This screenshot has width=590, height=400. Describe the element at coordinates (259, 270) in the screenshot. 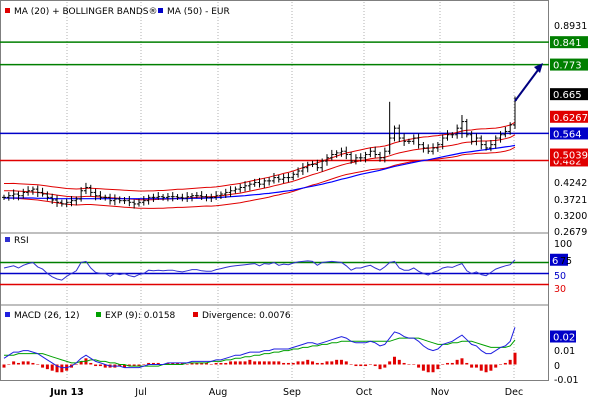

I see `rsi-series-line` at that location.